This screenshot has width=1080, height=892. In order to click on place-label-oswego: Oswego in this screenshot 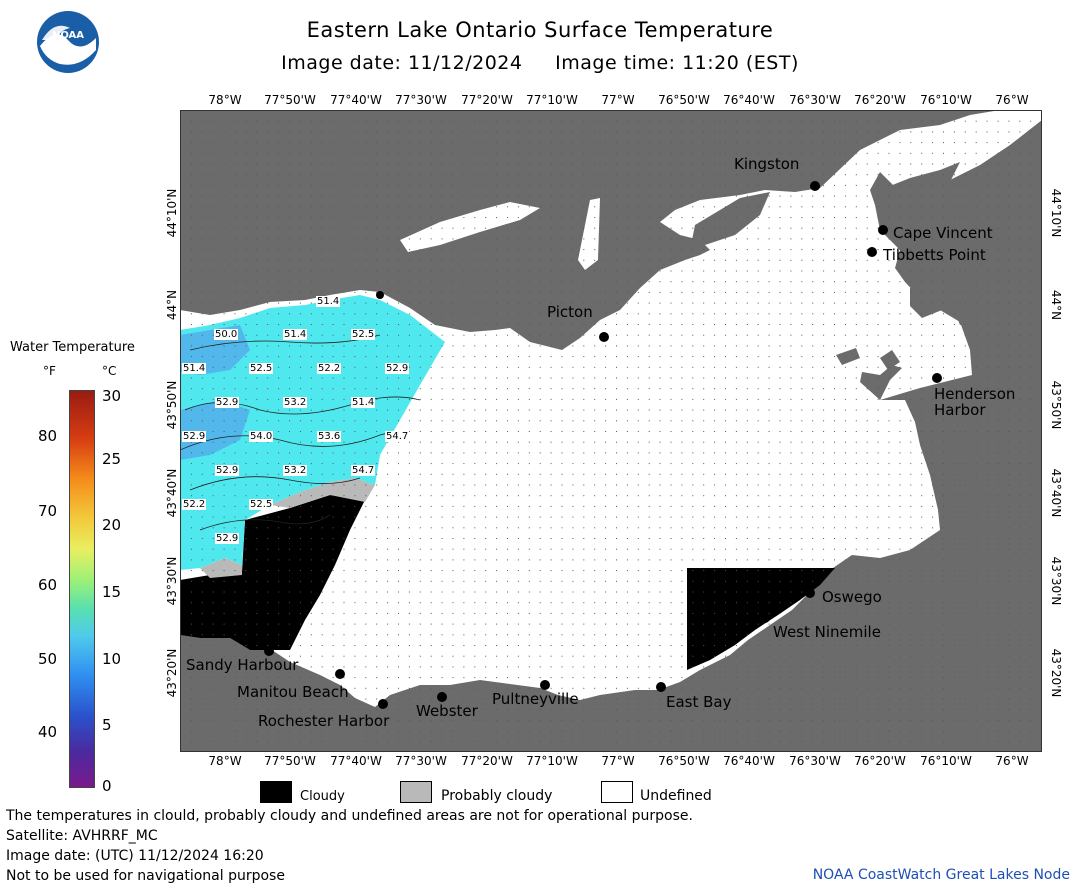, I will do `click(852, 597)`.